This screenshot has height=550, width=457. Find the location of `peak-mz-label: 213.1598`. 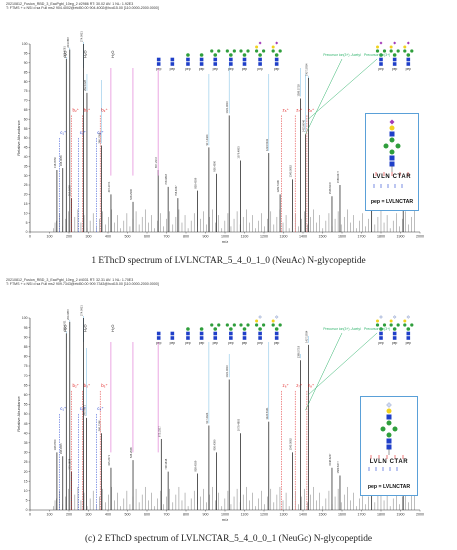

peak-mz-label: 213.1598 is located at coordinates (70, 463).